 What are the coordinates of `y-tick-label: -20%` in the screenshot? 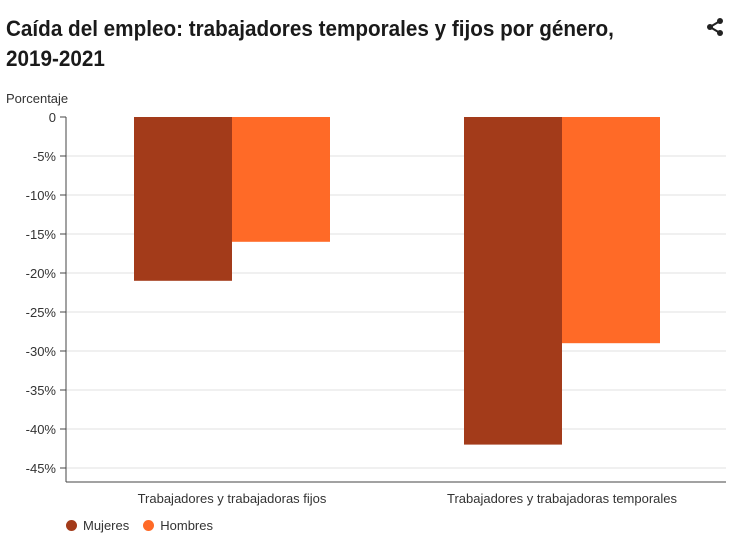 It's located at (41, 273).